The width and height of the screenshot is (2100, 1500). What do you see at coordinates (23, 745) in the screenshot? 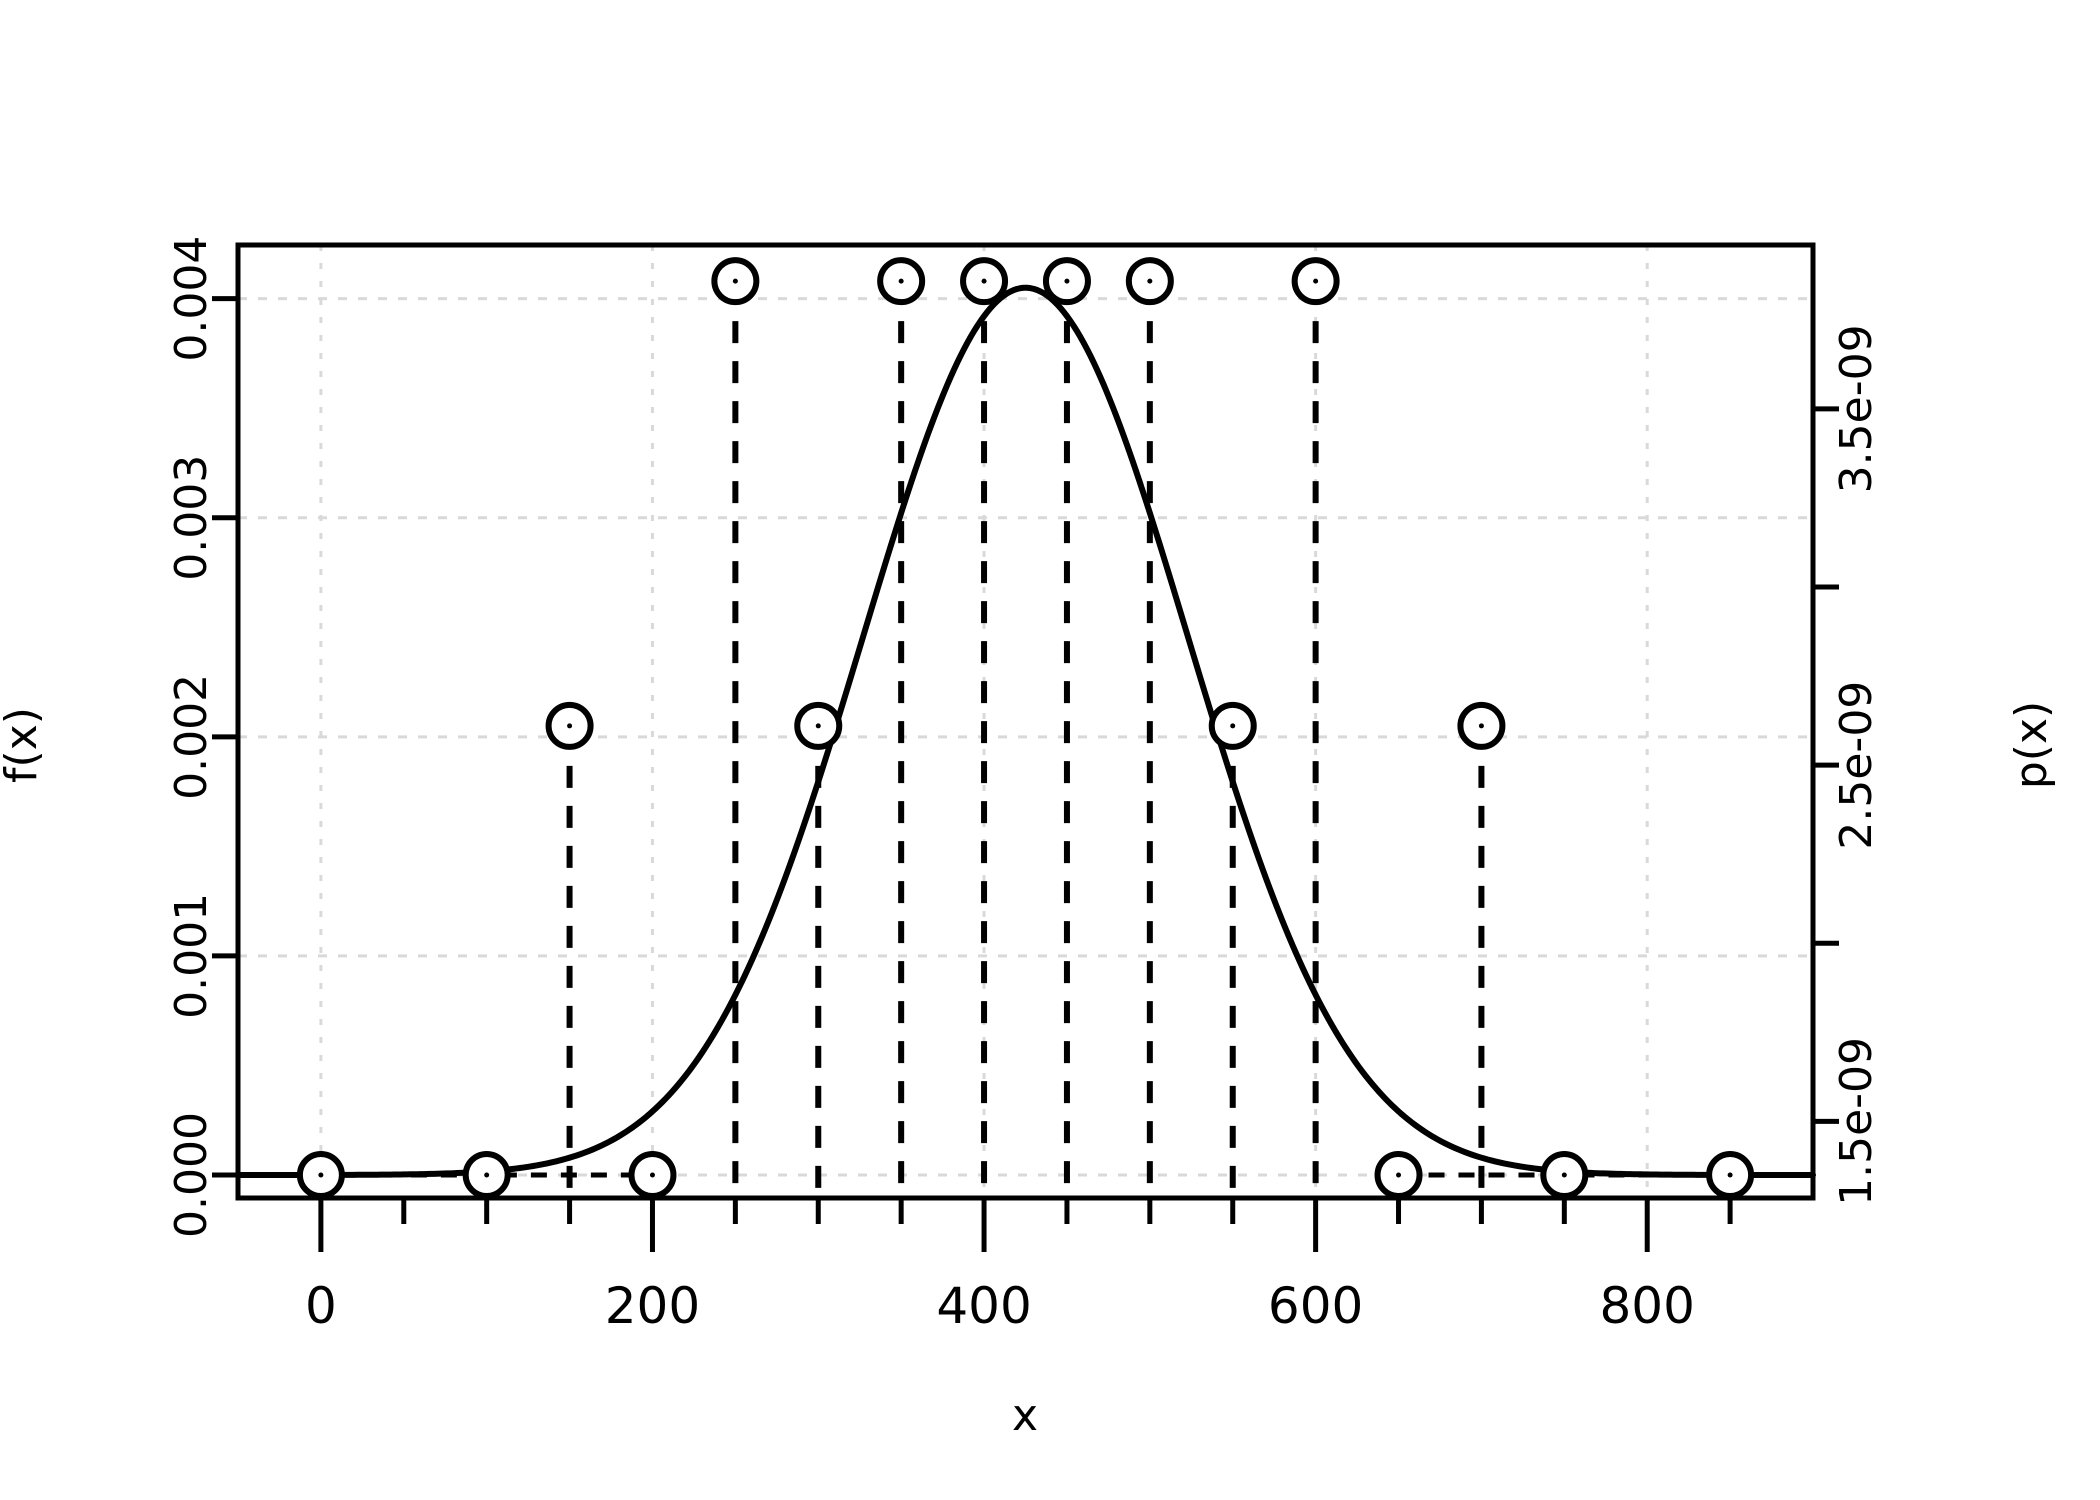
I see `y-axis-label-left: f(x)` at bounding box center [23, 745].